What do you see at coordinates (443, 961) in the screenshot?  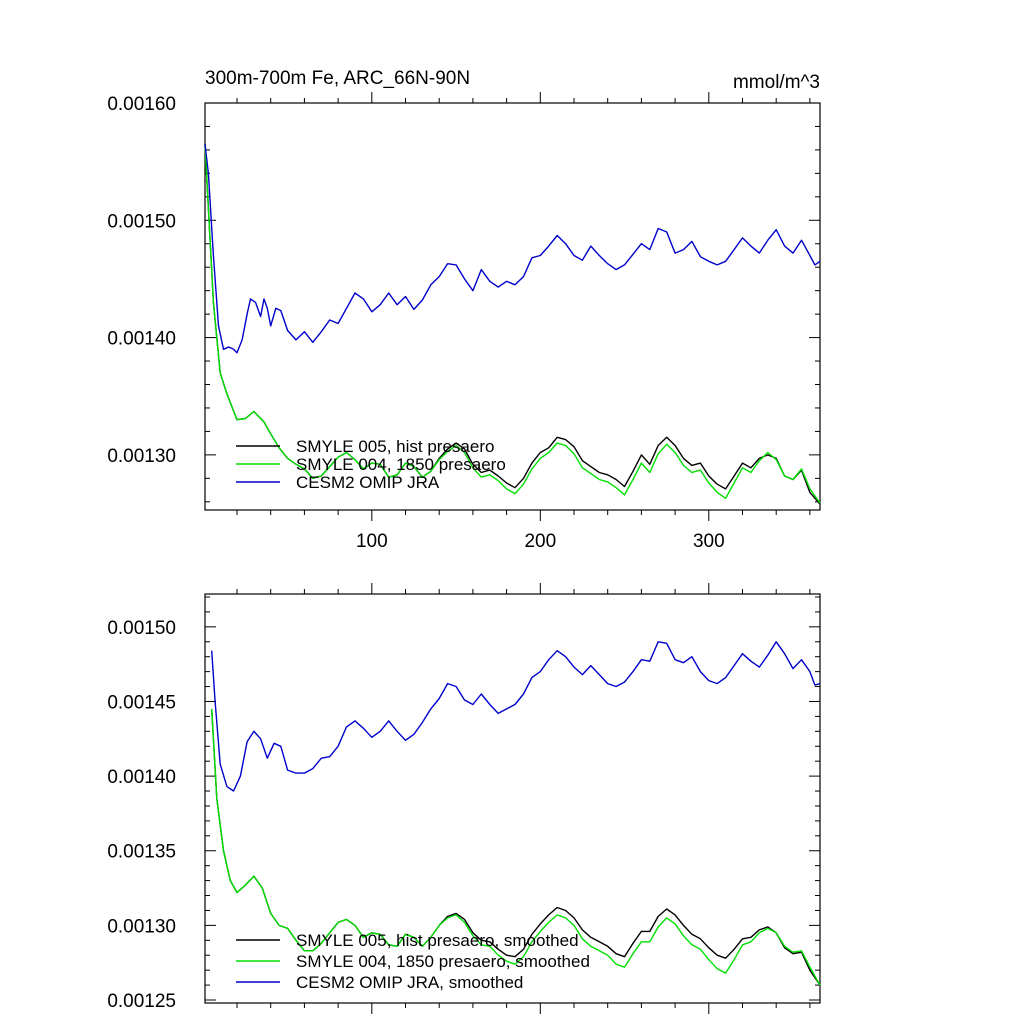 I see `legend-entry-2: SMYLE 004, 1850 presaero, smoothed` at bounding box center [443, 961].